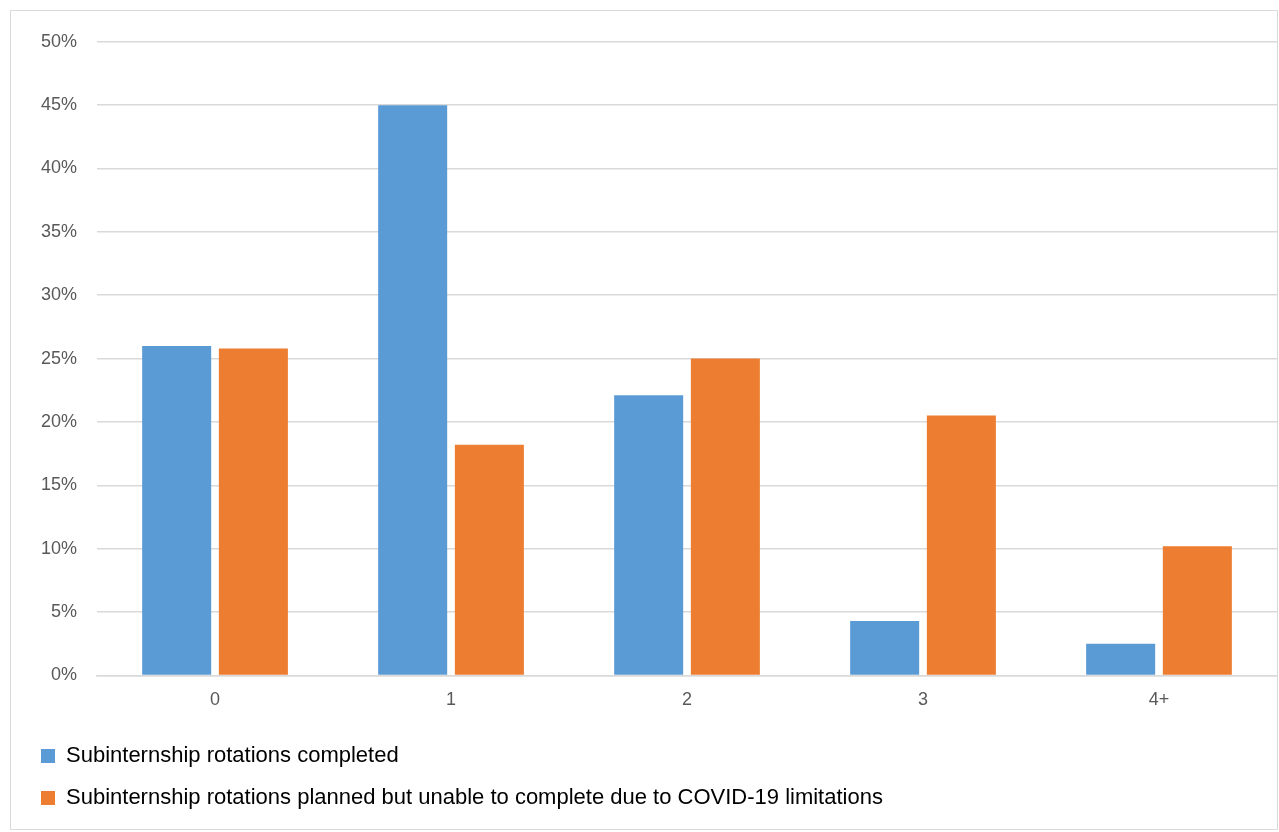  Describe the element at coordinates (451, 699) in the screenshot. I see `x-tick-label: 1` at that location.